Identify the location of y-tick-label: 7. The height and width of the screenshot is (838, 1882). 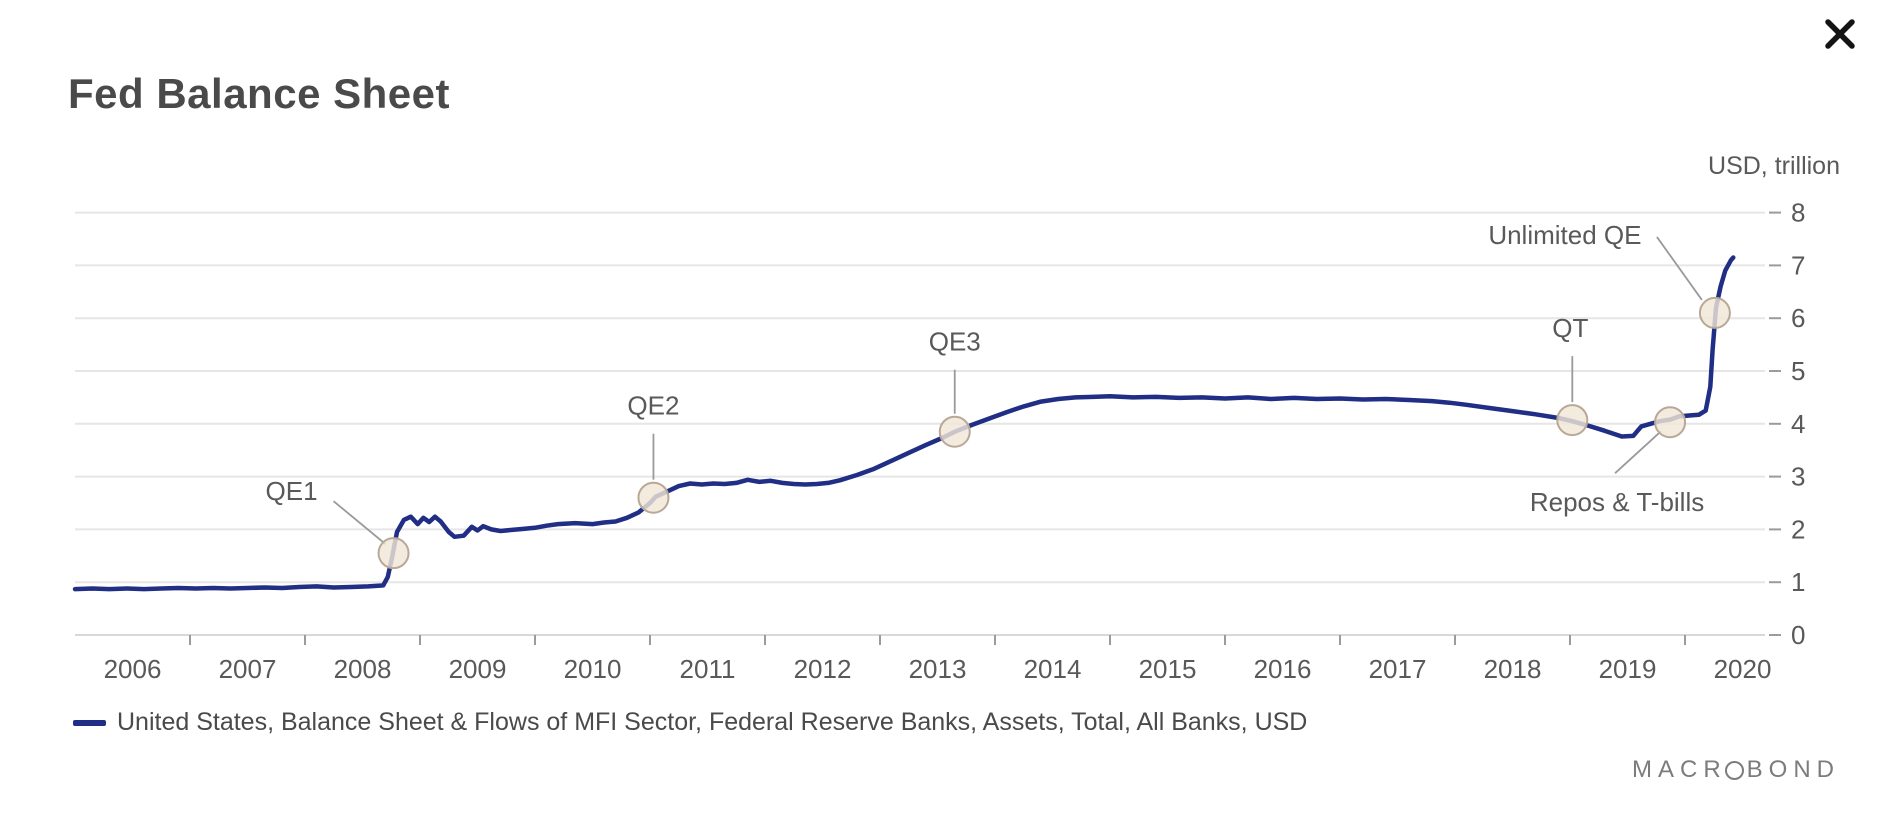
(1798, 265).